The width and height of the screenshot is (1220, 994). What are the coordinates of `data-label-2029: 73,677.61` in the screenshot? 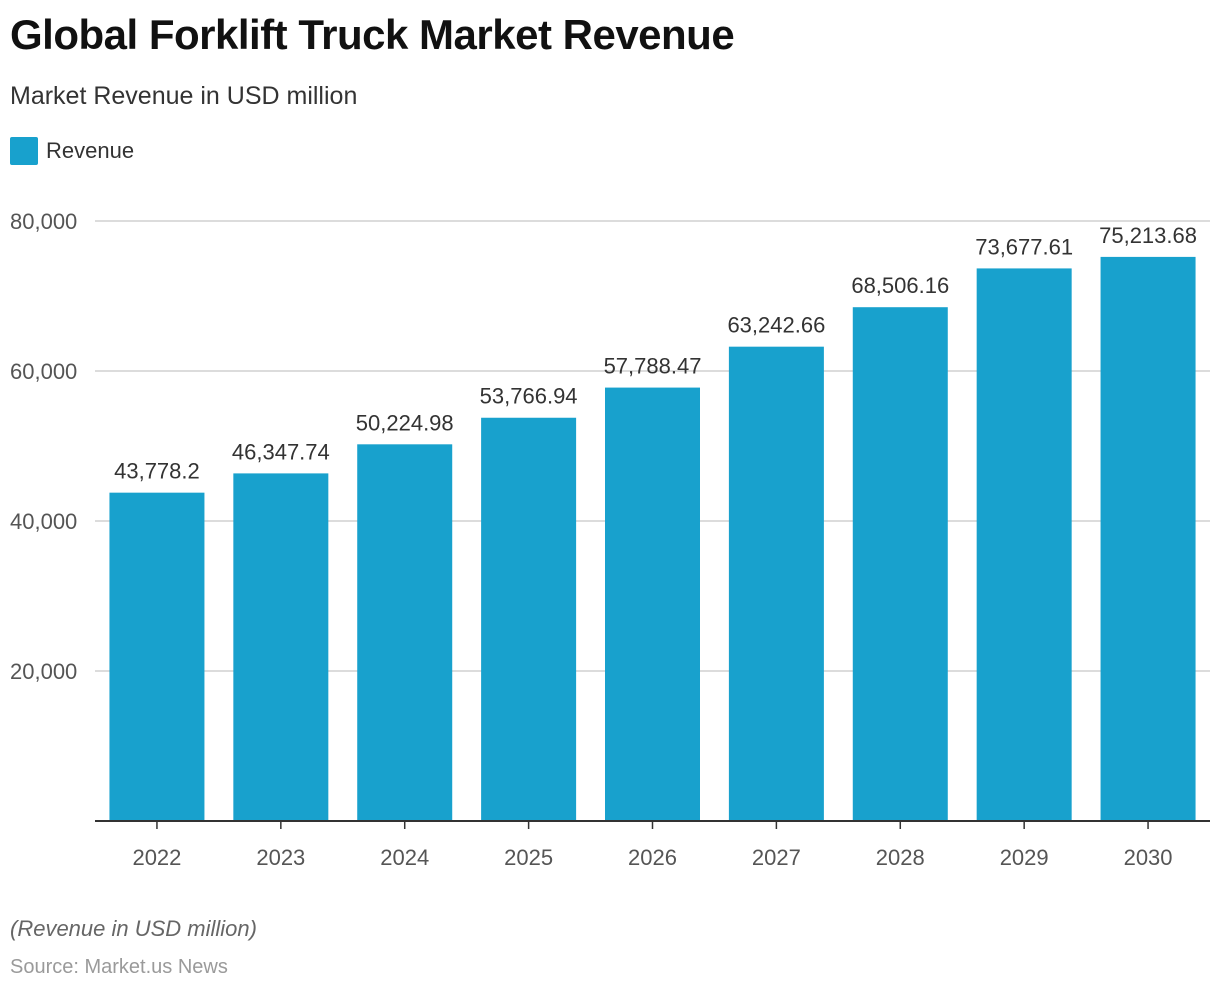 It's located at (1024, 246).